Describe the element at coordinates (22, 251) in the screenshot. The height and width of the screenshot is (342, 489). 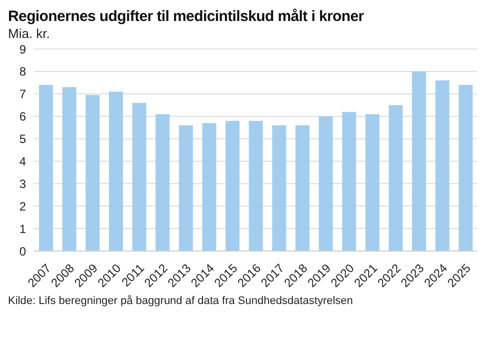
I see `y-tick-label: 0` at that location.